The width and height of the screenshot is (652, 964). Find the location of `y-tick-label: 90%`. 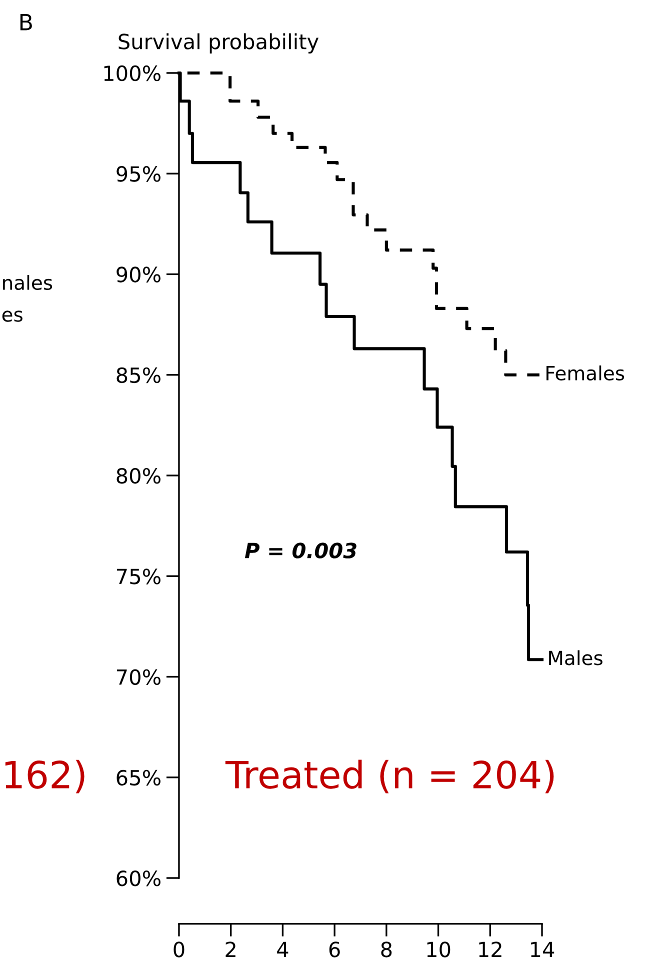

y-tick-label: 90% is located at coordinates (138, 274).